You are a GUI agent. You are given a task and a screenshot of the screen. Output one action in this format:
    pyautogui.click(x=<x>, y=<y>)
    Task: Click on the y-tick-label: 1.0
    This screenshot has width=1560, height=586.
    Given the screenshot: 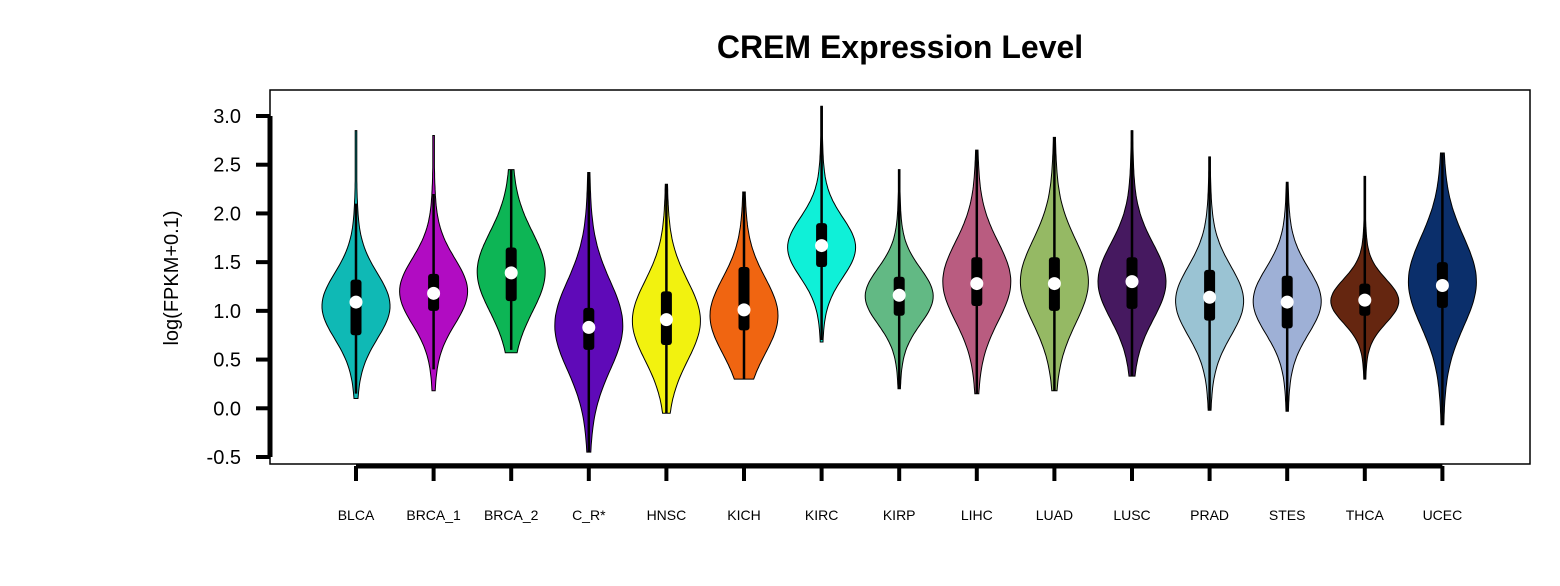 What is the action you would take?
    pyautogui.click(x=227, y=312)
    